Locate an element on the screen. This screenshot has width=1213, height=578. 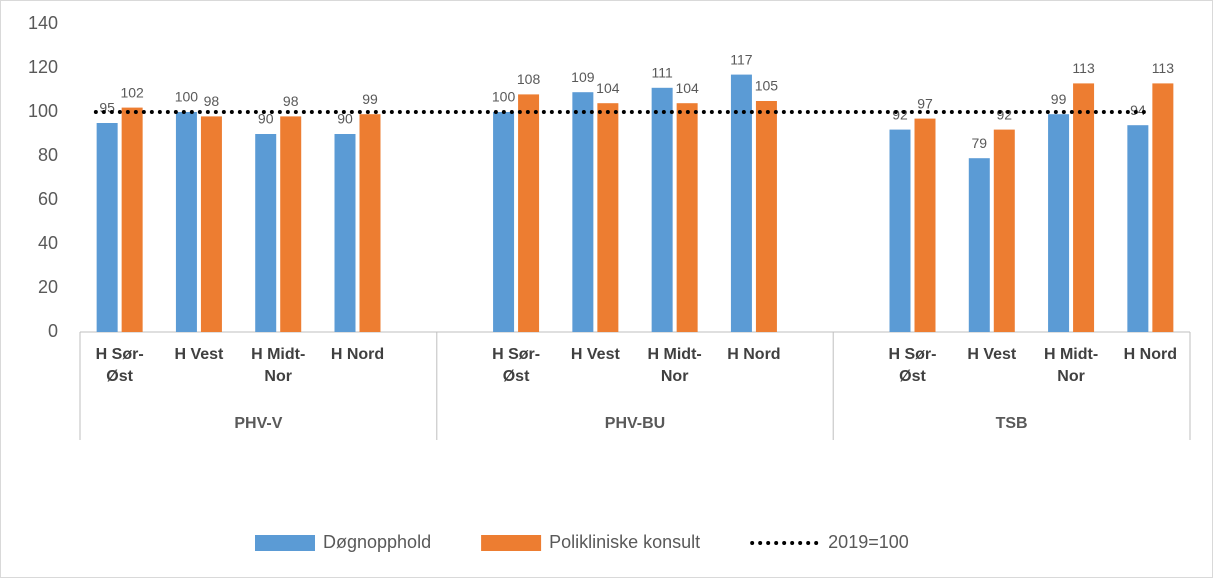
data-label: 105 is located at coordinates (767, 86).